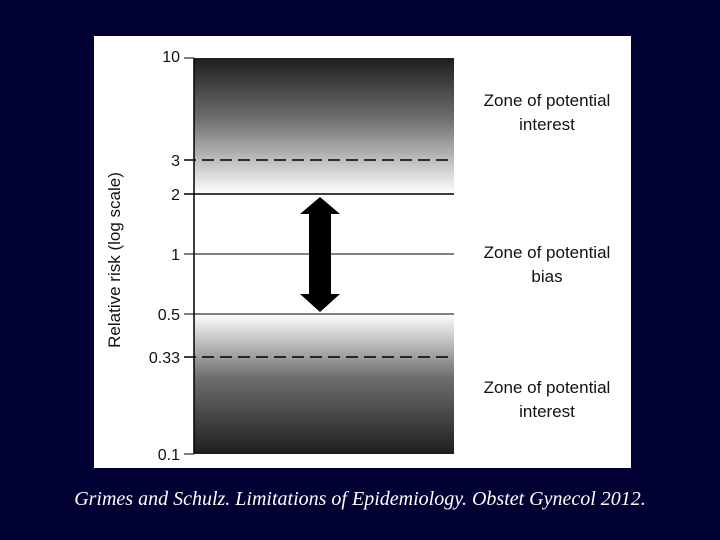 Image resolution: width=720 pixels, height=540 pixels. What do you see at coordinates (547, 411) in the screenshot?
I see `zone-bottom-label-line2: interest` at bounding box center [547, 411].